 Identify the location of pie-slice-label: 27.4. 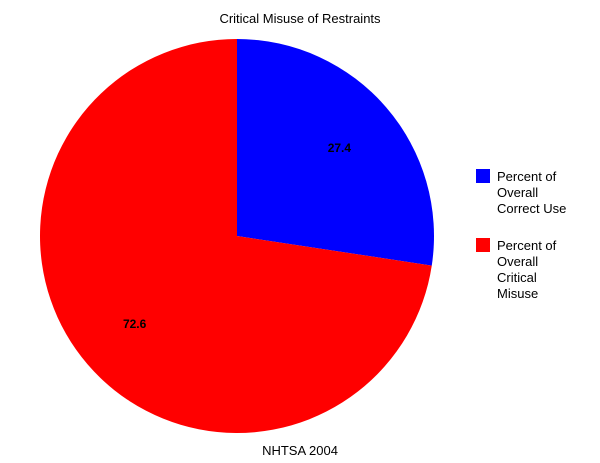
(340, 148).